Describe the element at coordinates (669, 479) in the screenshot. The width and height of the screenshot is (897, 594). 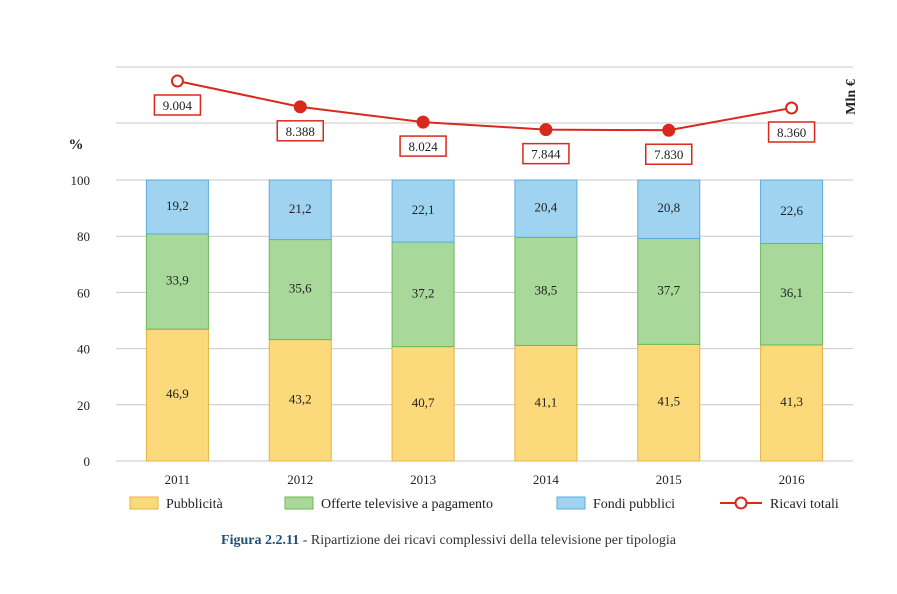
I see `x-tick-label: 2015` at that location.